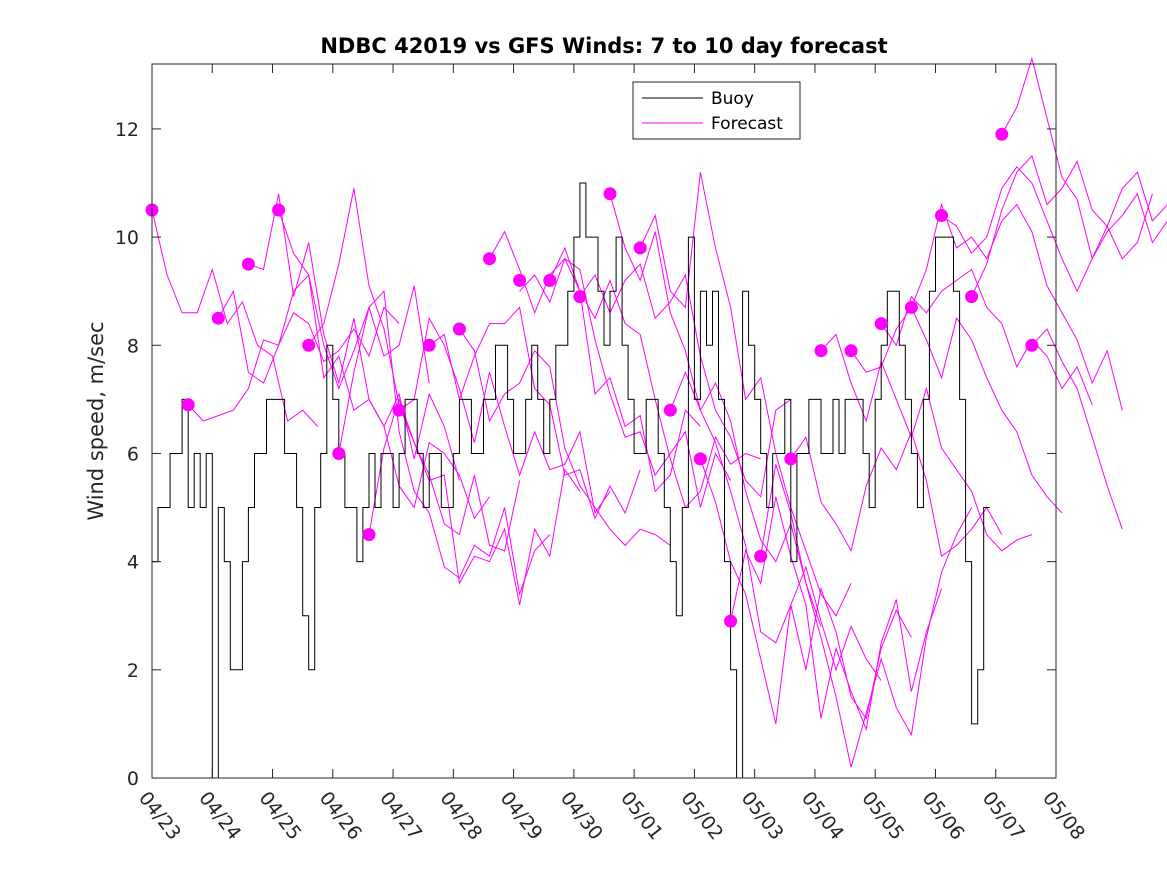  I want to click on x-tick-label: 05/08, so click(1063, 816).